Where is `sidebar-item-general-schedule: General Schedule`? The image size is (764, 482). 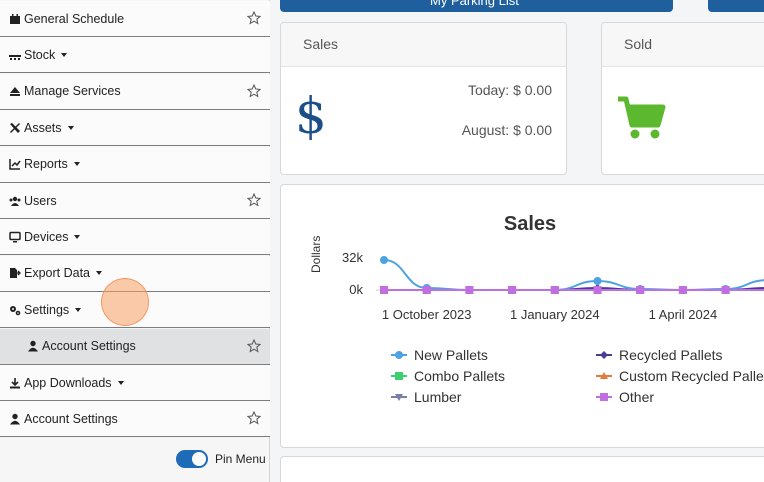 sidebar-item-general-schedule: General Schedule is located at coordinates (135, 19).